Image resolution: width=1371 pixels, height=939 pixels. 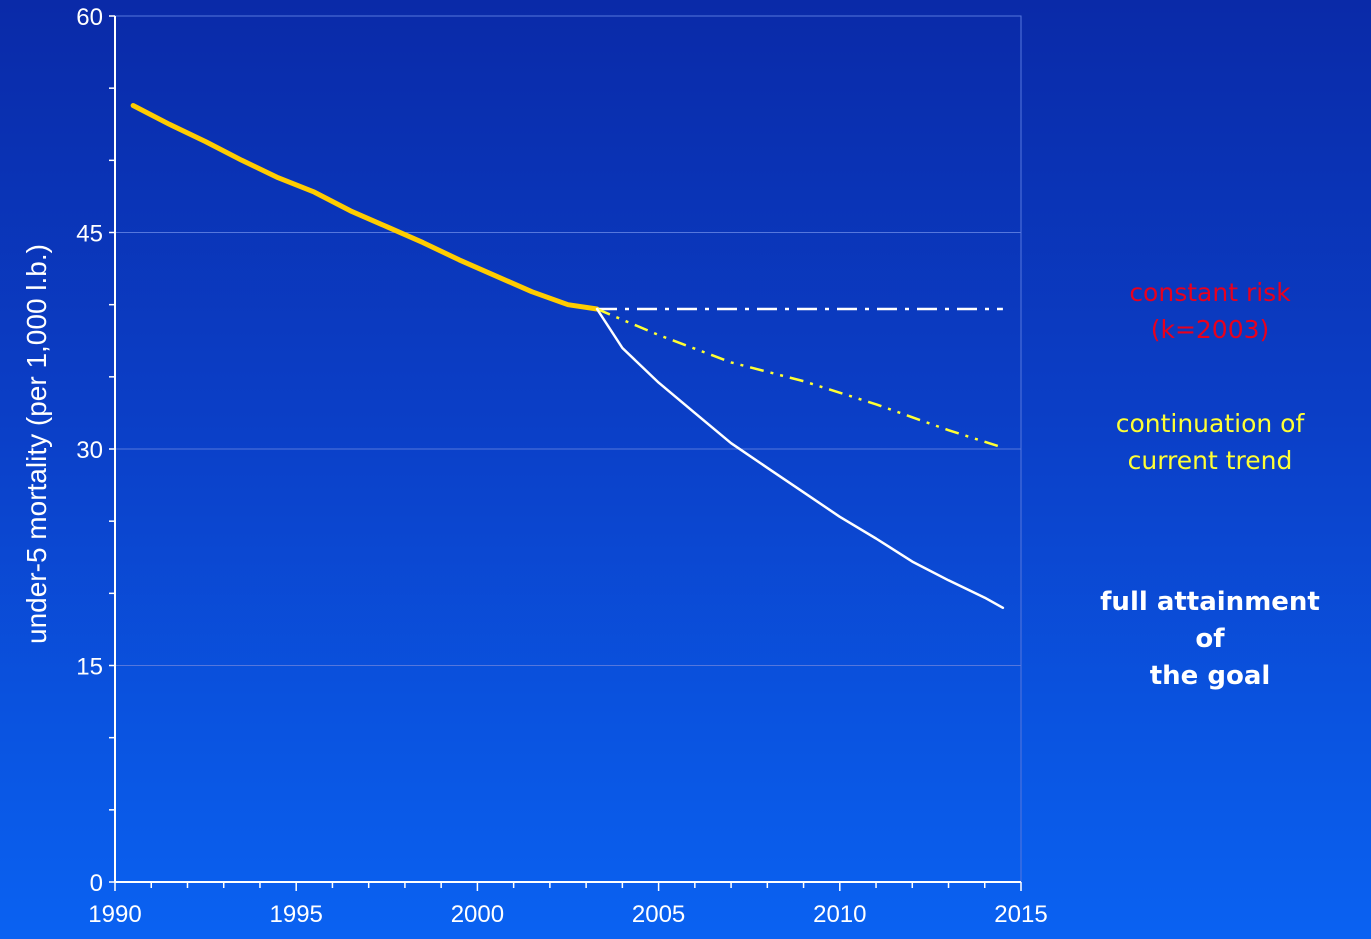 I want to click on y-tick-label-0: 0, so click(x=96, y=883).